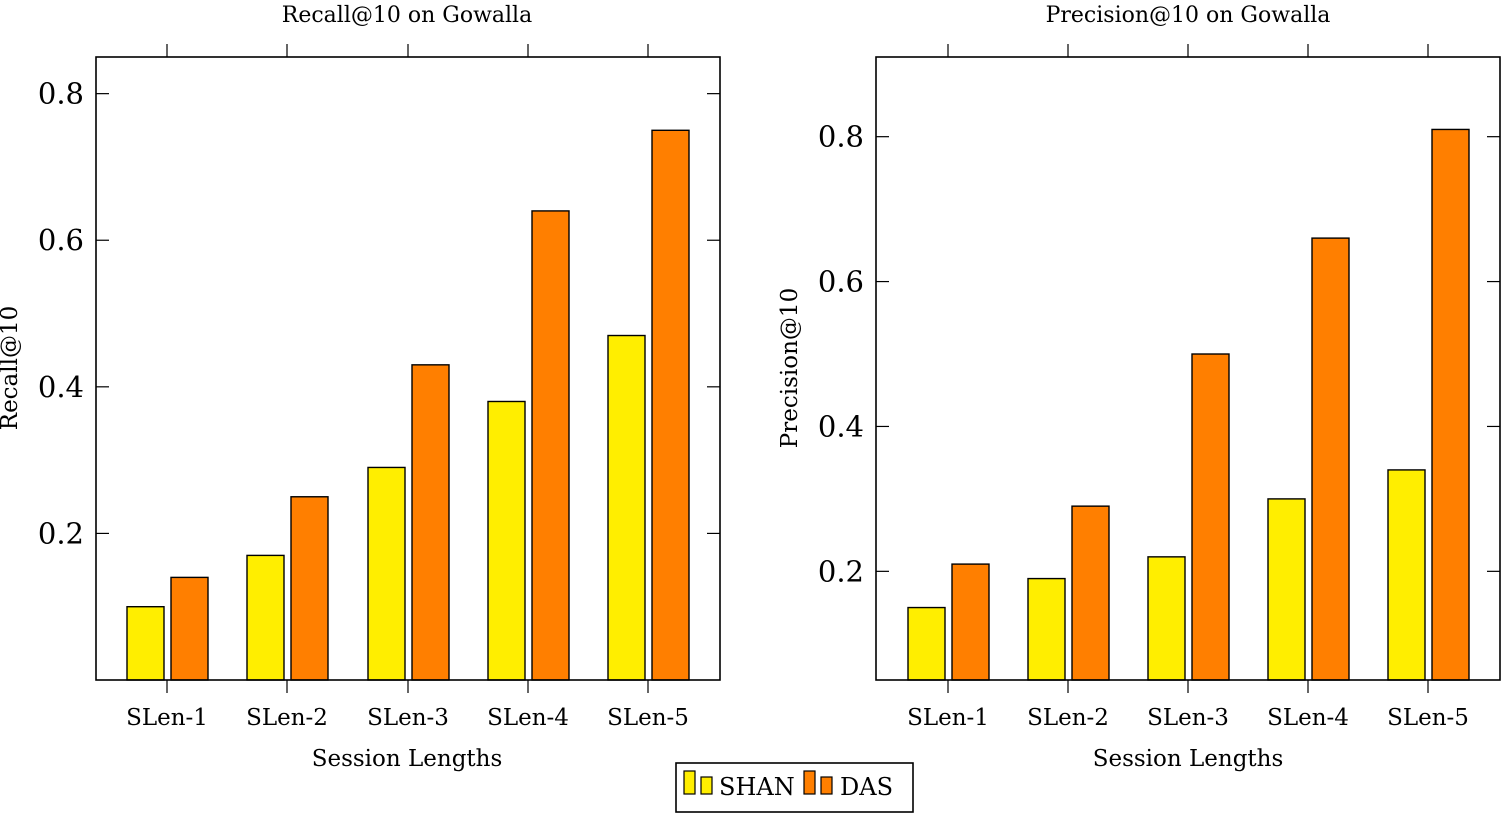 Image resolution: width=1507 pixels, height=817 pixels. Describe the element at coordinates (706, 785) in the screenshot. I see `legend-swatch-shan-b` at that location.